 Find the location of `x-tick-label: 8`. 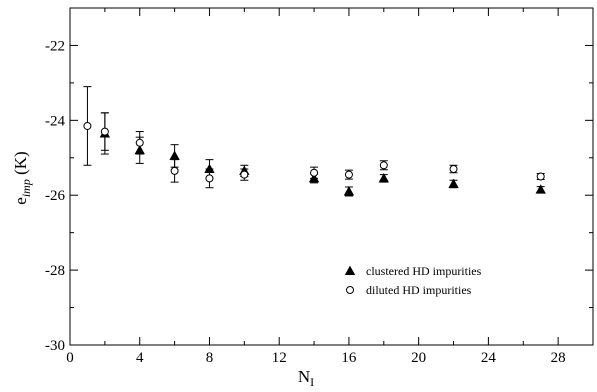

x-tick-label: 8 is located at coordinates (210, 358).